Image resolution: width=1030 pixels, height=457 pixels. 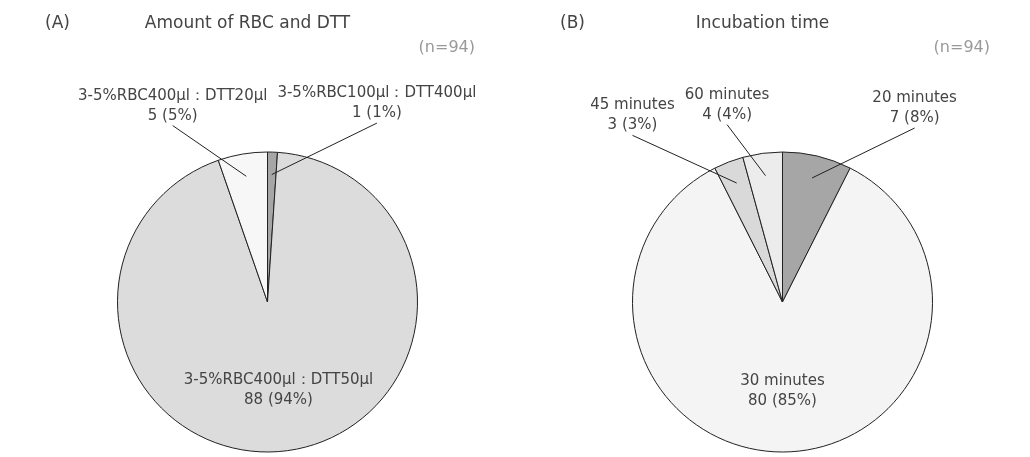 I want to click on chart-title: Amount of RBC and DTT, so click(x=247, y=22).